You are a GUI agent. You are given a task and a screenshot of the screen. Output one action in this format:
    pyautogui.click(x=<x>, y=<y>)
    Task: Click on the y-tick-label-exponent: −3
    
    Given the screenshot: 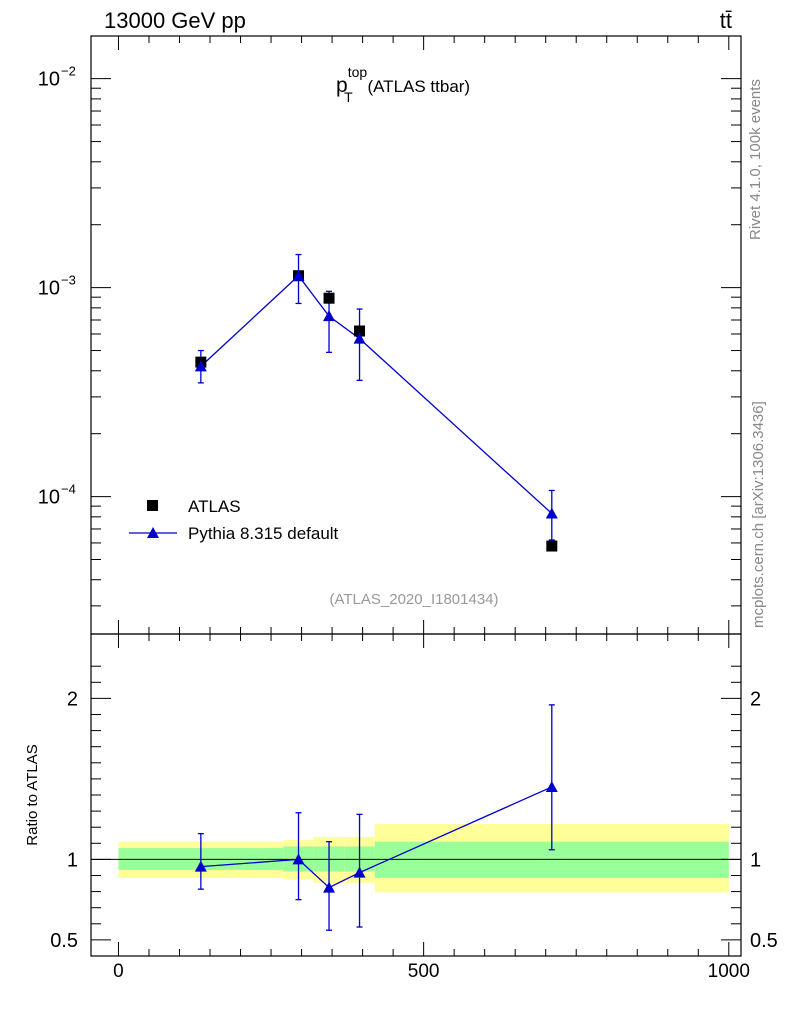 What is the action you would take?
    pyautogui.click(x=68, y=280)
    